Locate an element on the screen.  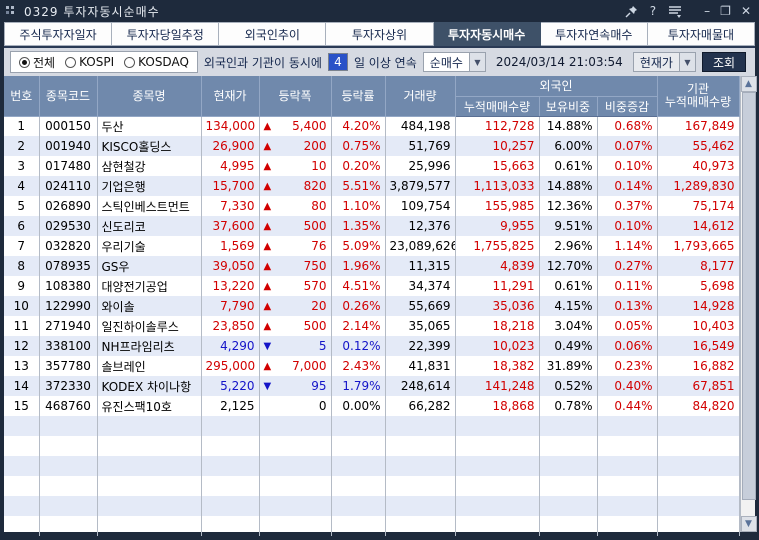
window-title: 0329 투자자동시순매수 is located at coordinates (92, 11).